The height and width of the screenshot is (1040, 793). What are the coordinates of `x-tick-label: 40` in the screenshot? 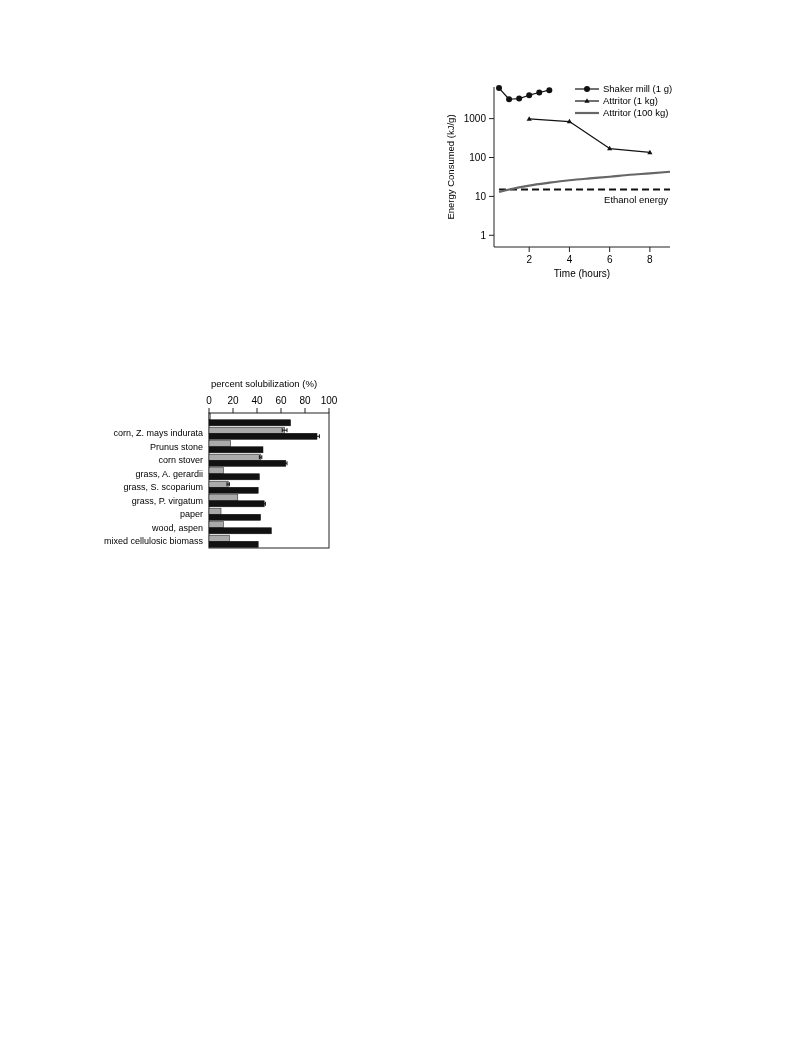 It's located at (257, 400).